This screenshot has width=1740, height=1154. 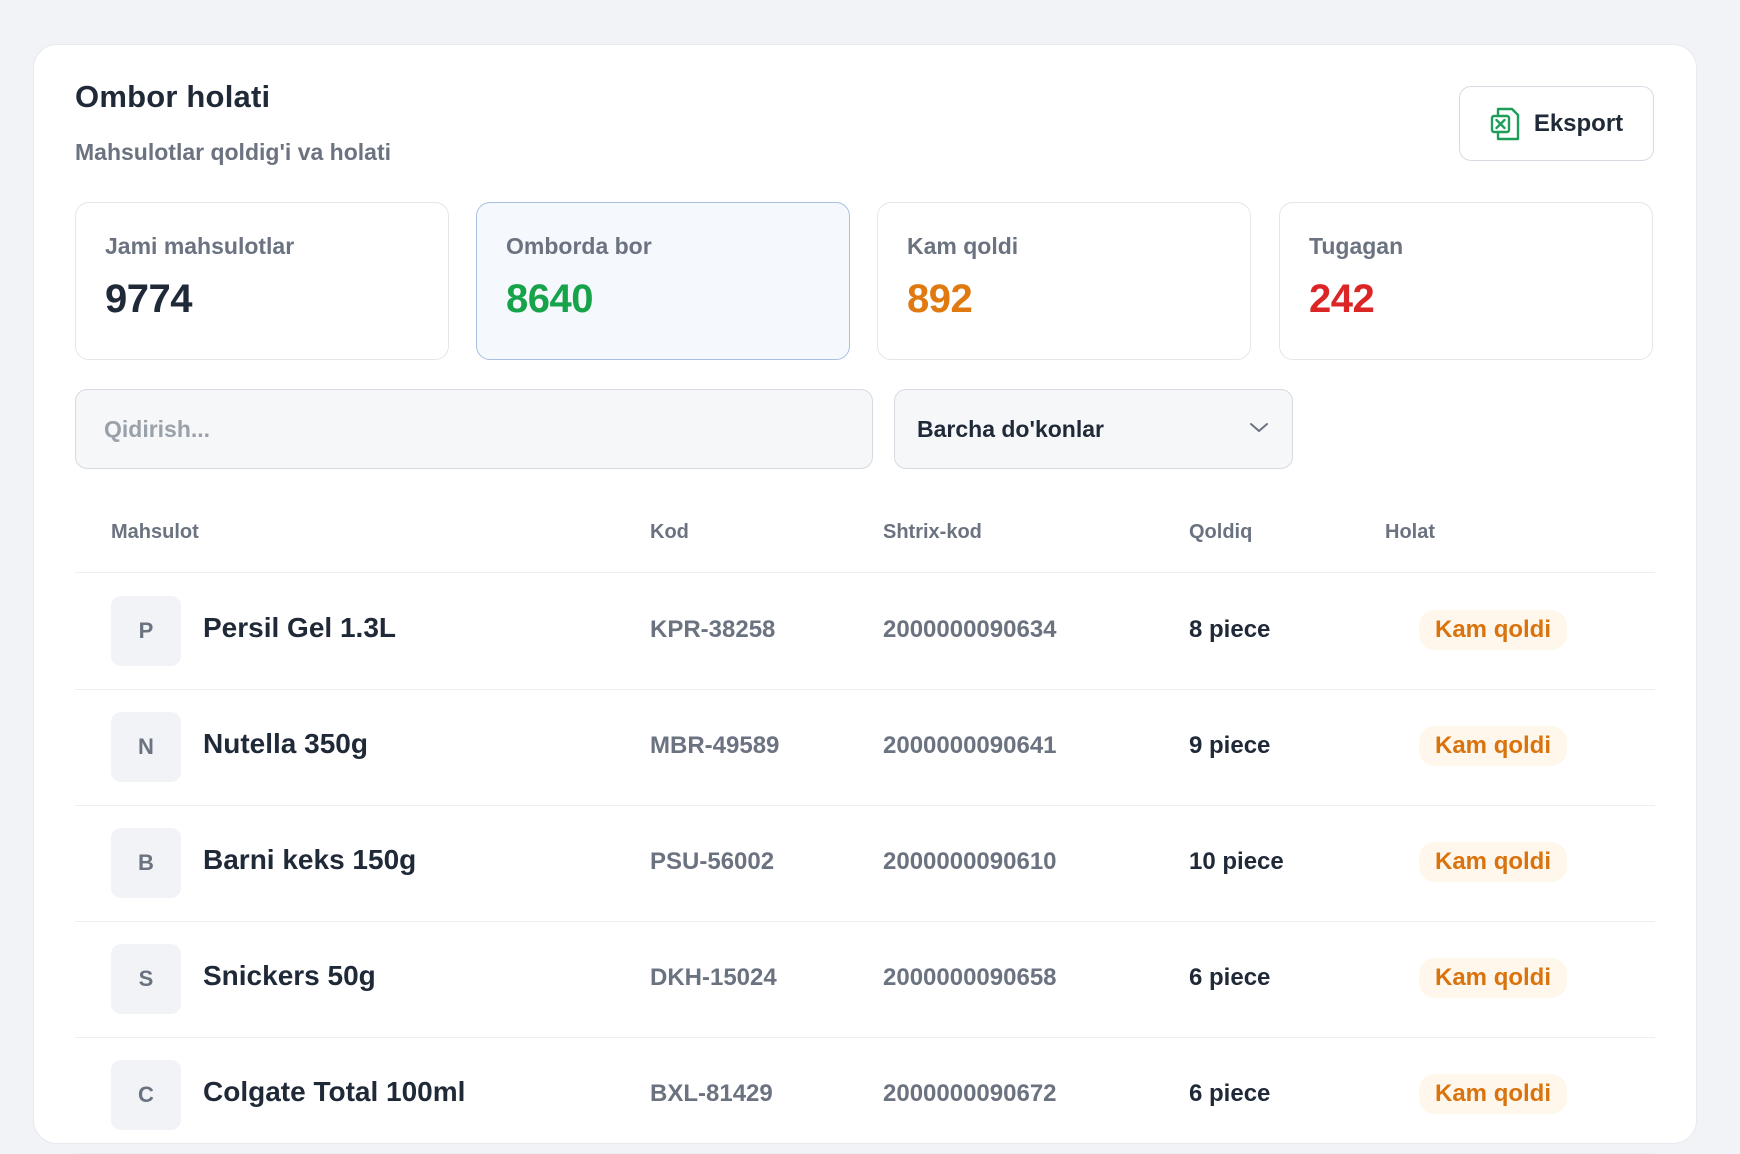 I want to click on page-title: Ombor holati, so click(x=173, y=96).